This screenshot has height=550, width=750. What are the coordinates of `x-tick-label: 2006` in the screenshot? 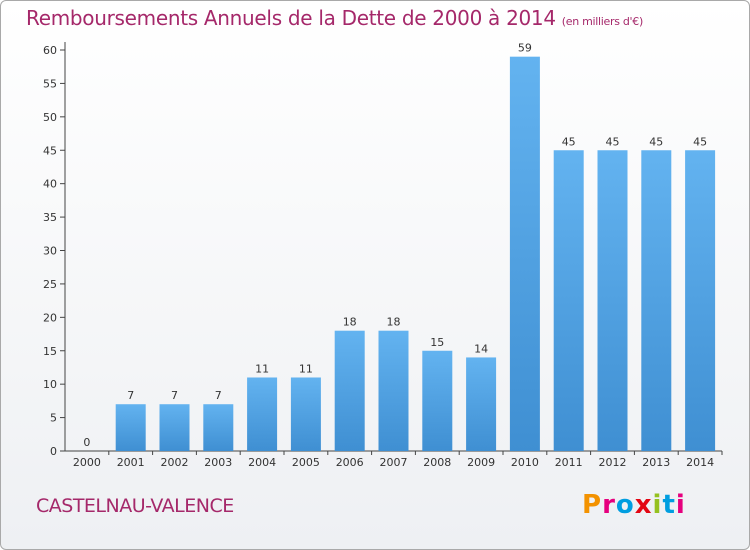 It's located at (350, 462).